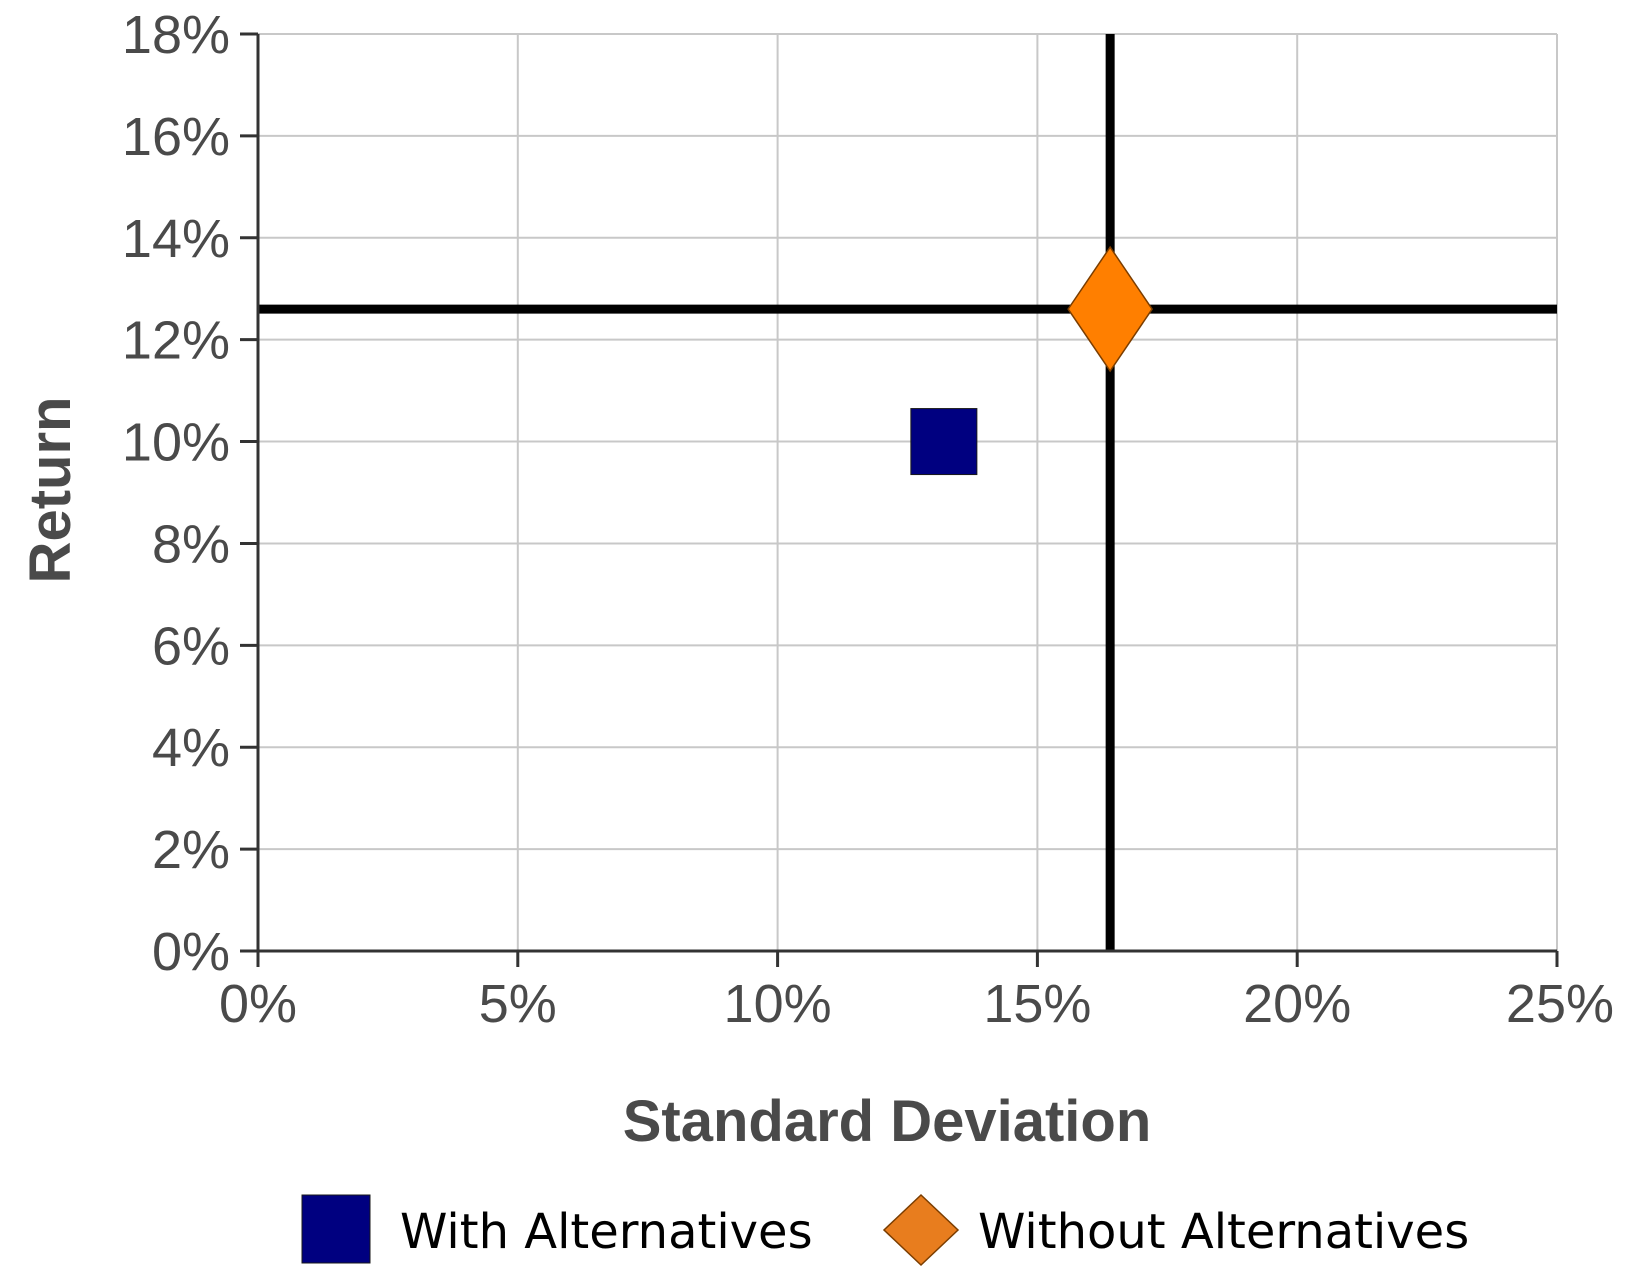 The width and height of the screenshot is (1626, 1274). What do you see at coordinates (944, 442) in the screenshot?
I see `point-with-alternatives` at bounding box center [944, 442].